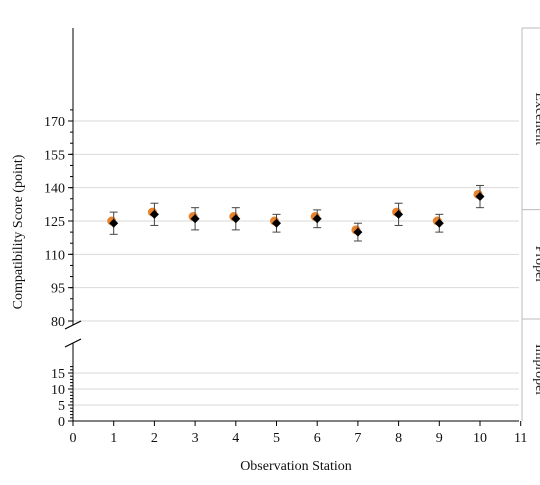 This screenshot has height=485, width=540. I want to click on band-separators: Excellent Proper Improper, so click(530, 224).